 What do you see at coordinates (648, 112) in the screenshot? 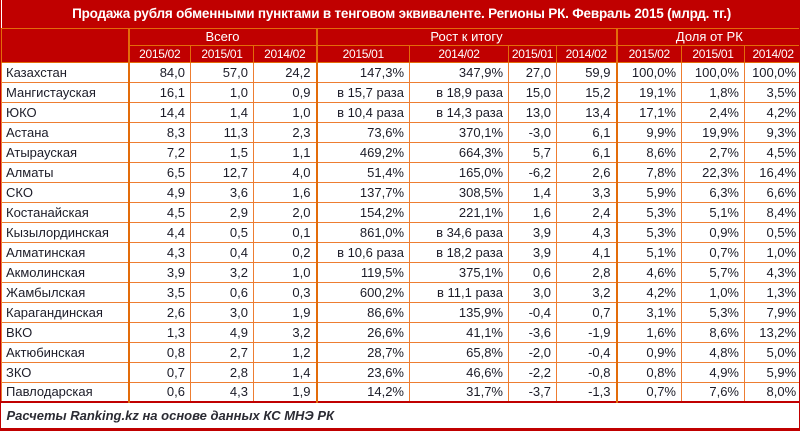
I see `value-cell: 17,1%` at bounding box center [648, 112].